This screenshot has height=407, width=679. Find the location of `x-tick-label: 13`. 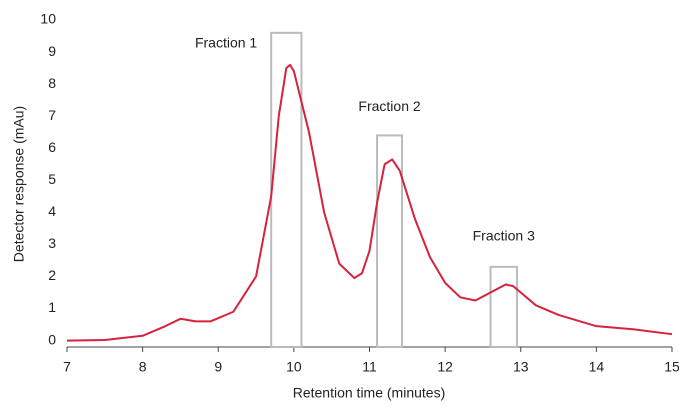

x-tick-label: 13 is located at coordinates (521, 367).